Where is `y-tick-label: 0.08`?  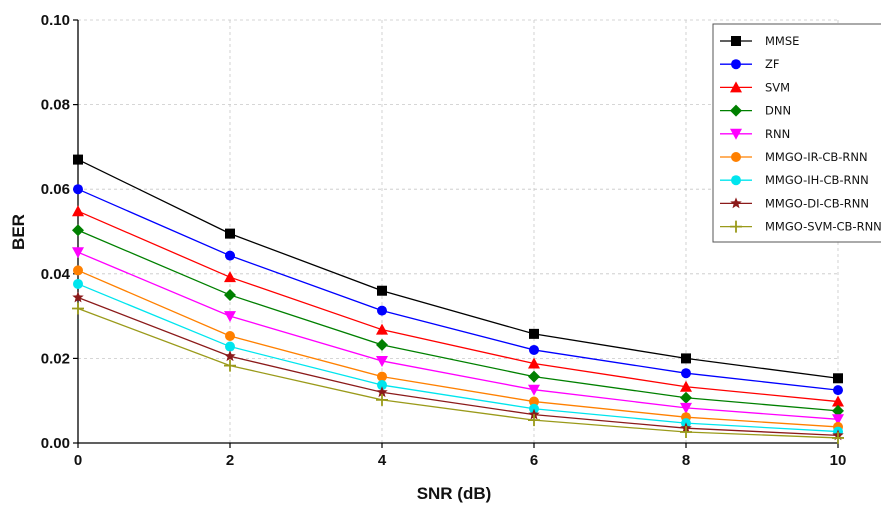 y-tick-label: 0.08 is located at coordinates (55, 105).